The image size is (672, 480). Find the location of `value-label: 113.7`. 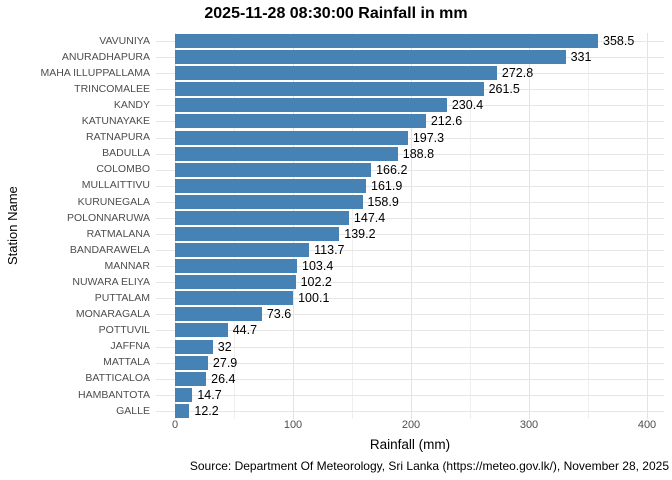

value-label: 113.7 is located at coordinates (329, 249).